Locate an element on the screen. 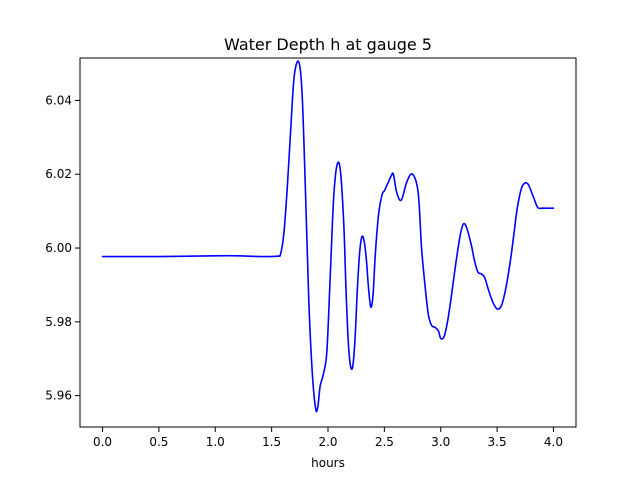 The height and width of the screenshot is (480, 640). x-tick-label: 2.5 is located at coordinates (384, 442).